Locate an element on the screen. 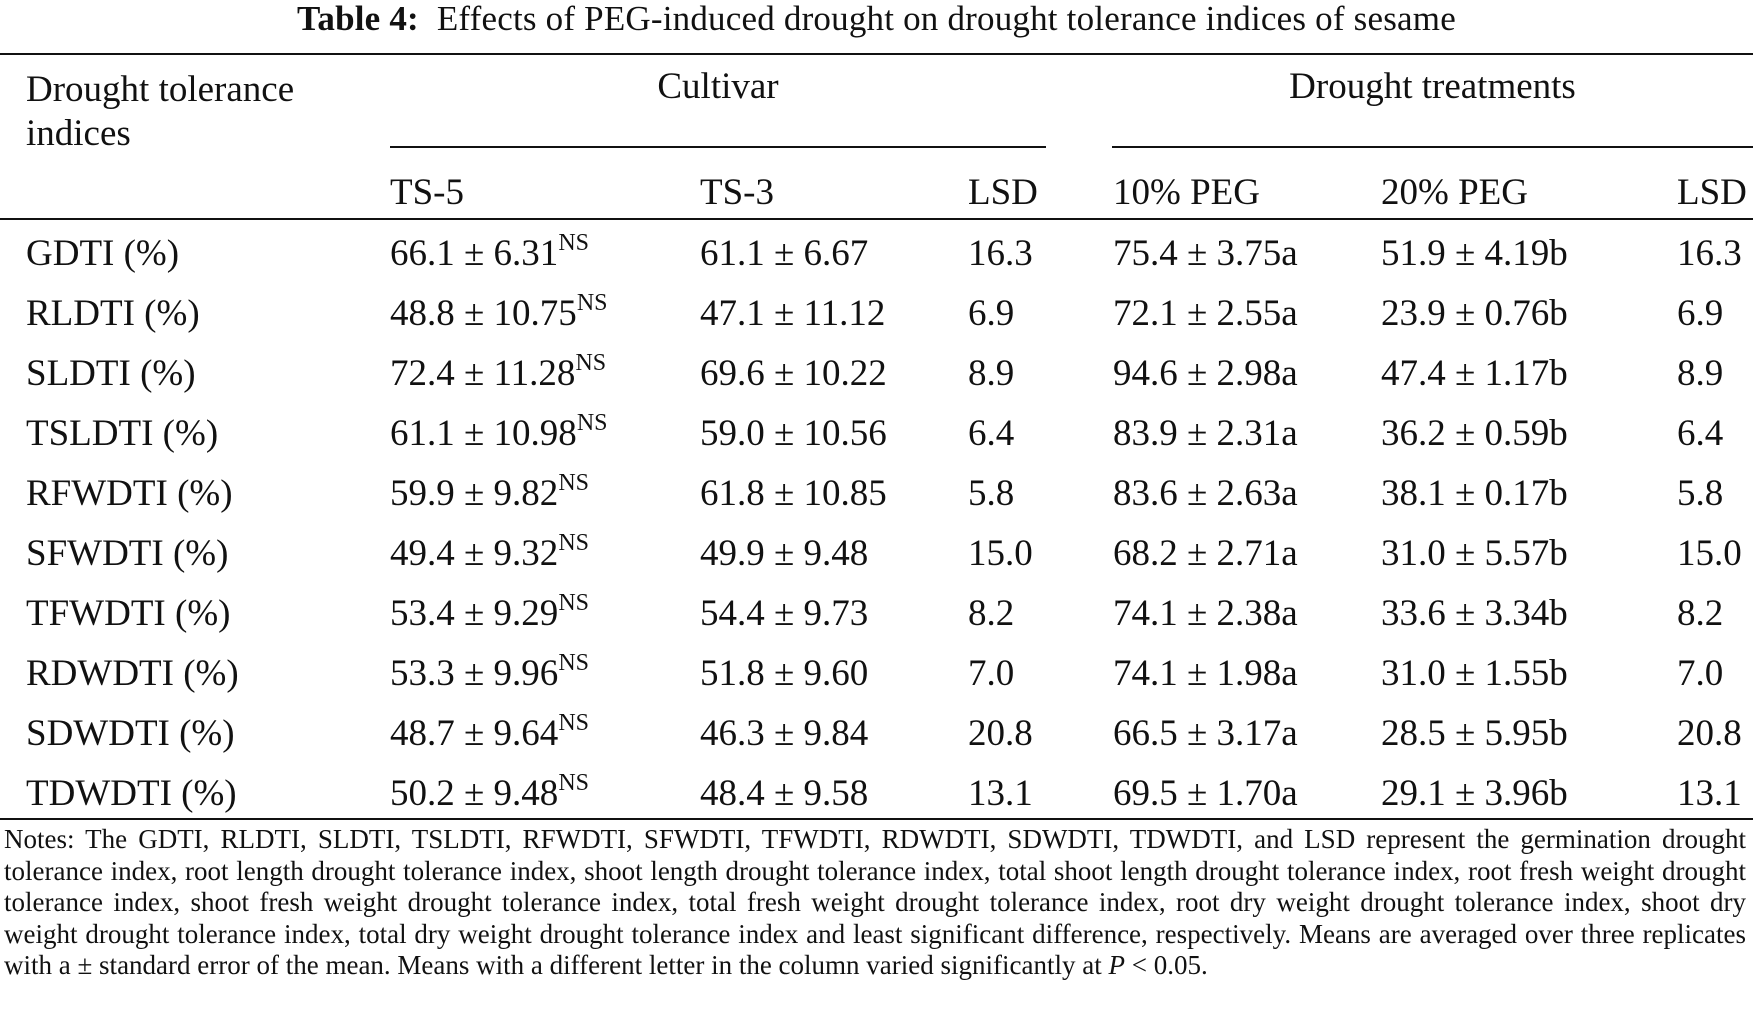  cell-lsd-cultivar-value: 15.0 is located at coordinates (1000, 553).